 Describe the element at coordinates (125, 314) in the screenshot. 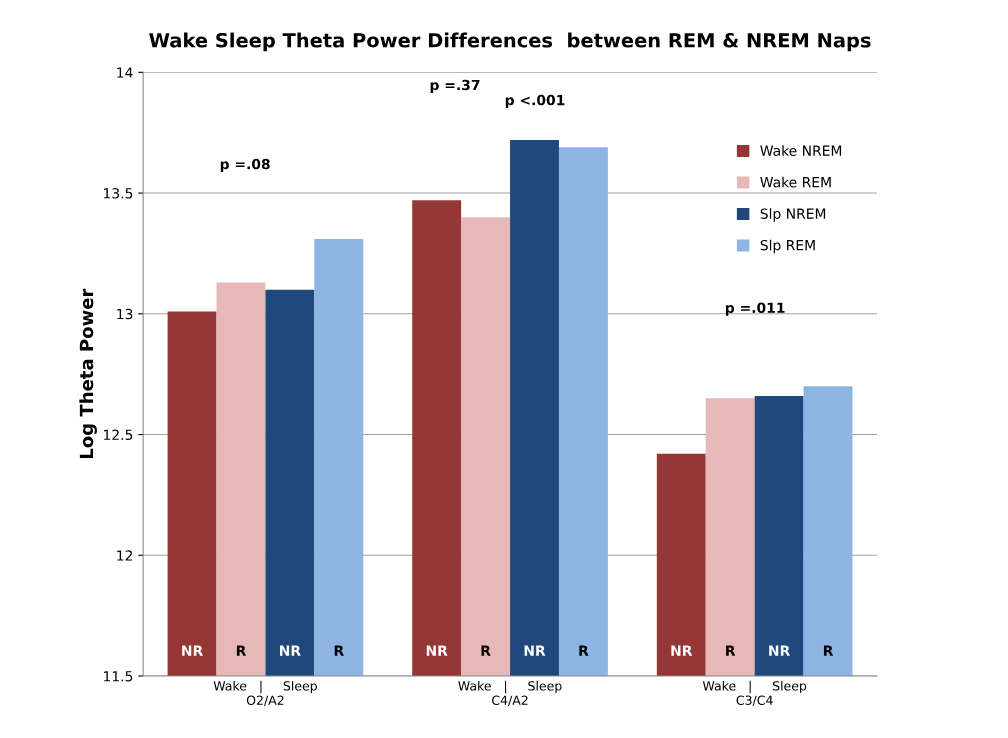

I see `y-tick-label: 13` at that location.